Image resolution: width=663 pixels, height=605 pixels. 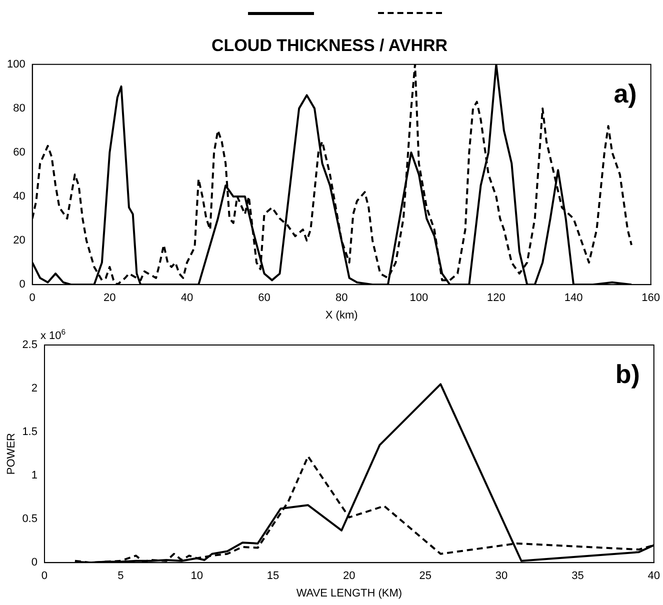 I want to click on x-tick-label: 80, so click(x=341, y=298).